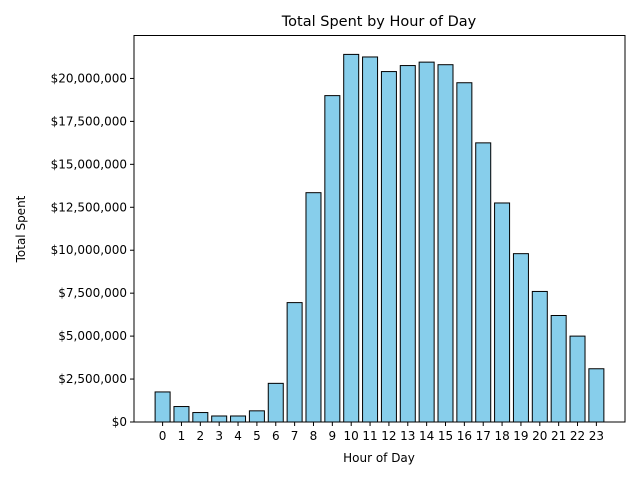 The image size is (640, 480). What do you see at coordinates (89, 250) in the screenshot?
I see `y-tick-label: $10,000,000` at bounding box center [89, 250].